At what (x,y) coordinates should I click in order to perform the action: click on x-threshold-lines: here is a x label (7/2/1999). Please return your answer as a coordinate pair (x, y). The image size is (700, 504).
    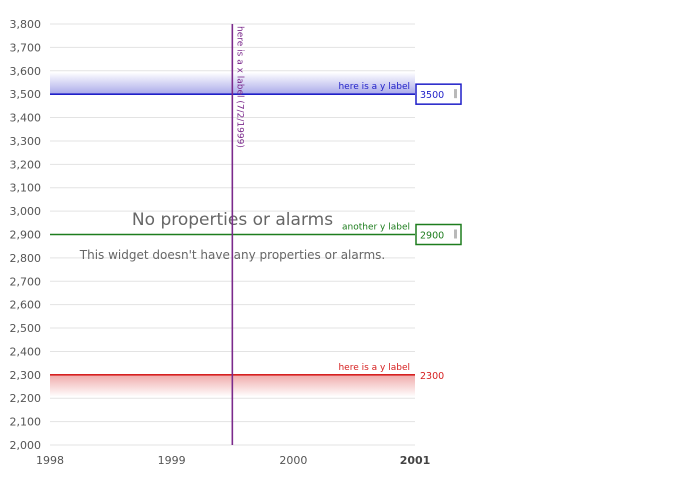
    Looking at the image, I should click on (237, 234).